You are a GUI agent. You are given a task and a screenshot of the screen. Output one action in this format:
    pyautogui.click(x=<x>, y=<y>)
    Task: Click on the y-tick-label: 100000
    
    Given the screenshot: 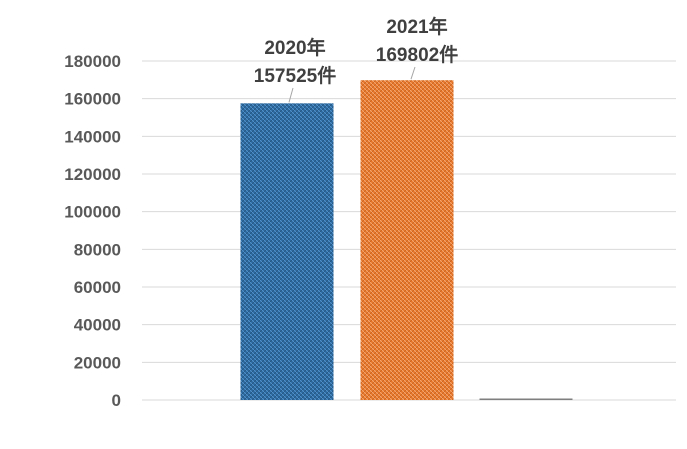 What is the action you would take?
    pyautogui.click(x=92, y=212)
    